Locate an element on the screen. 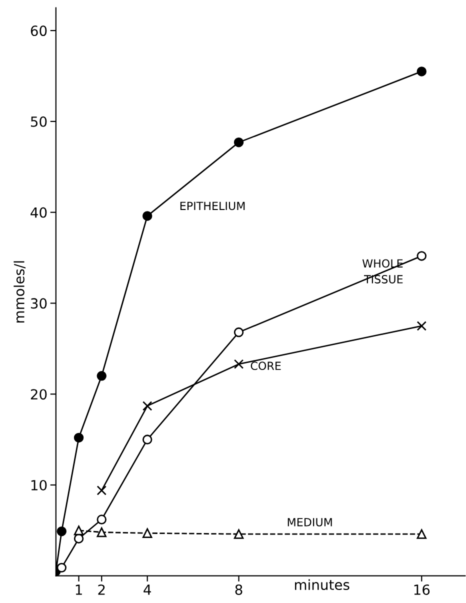 The height and width of the screenshot is (603, 466). y-tick-label: 60 is located at coordinates (38, 31).